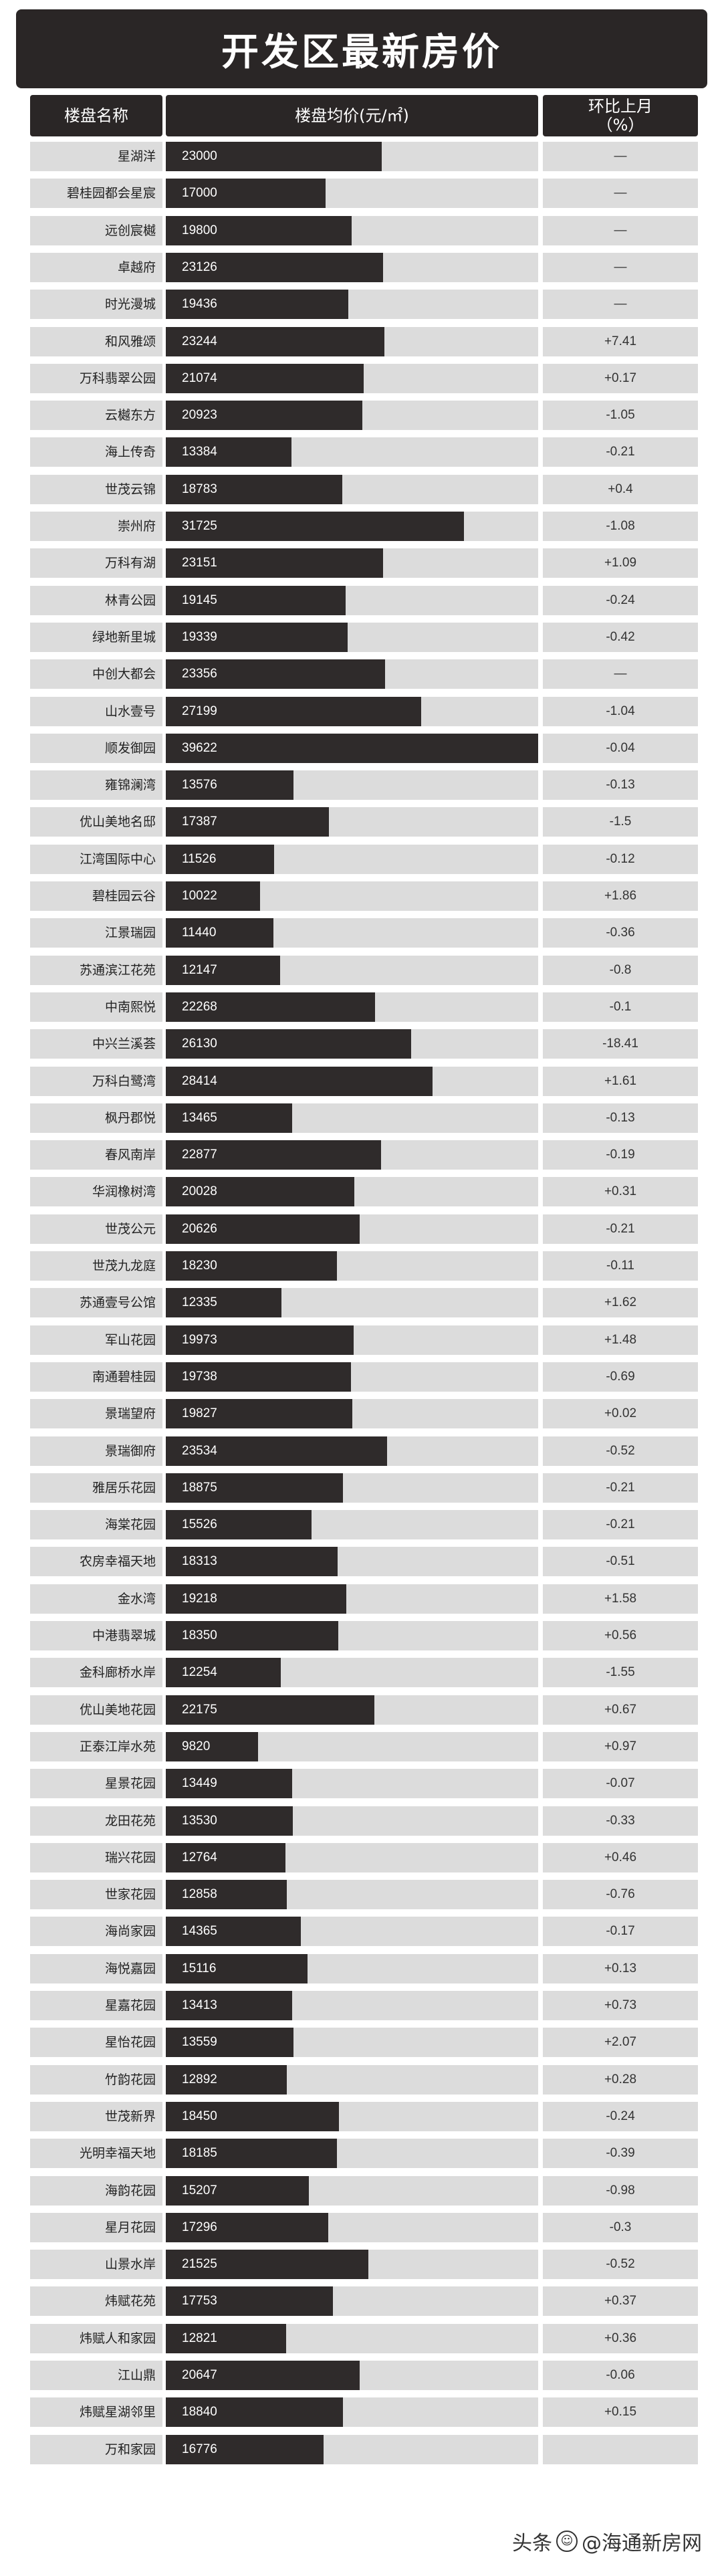 This screenshot has width=722, height=2576. Describe the element at coordinates (199, 156) in the screenshot. I see `price-label: 23000` at that location.